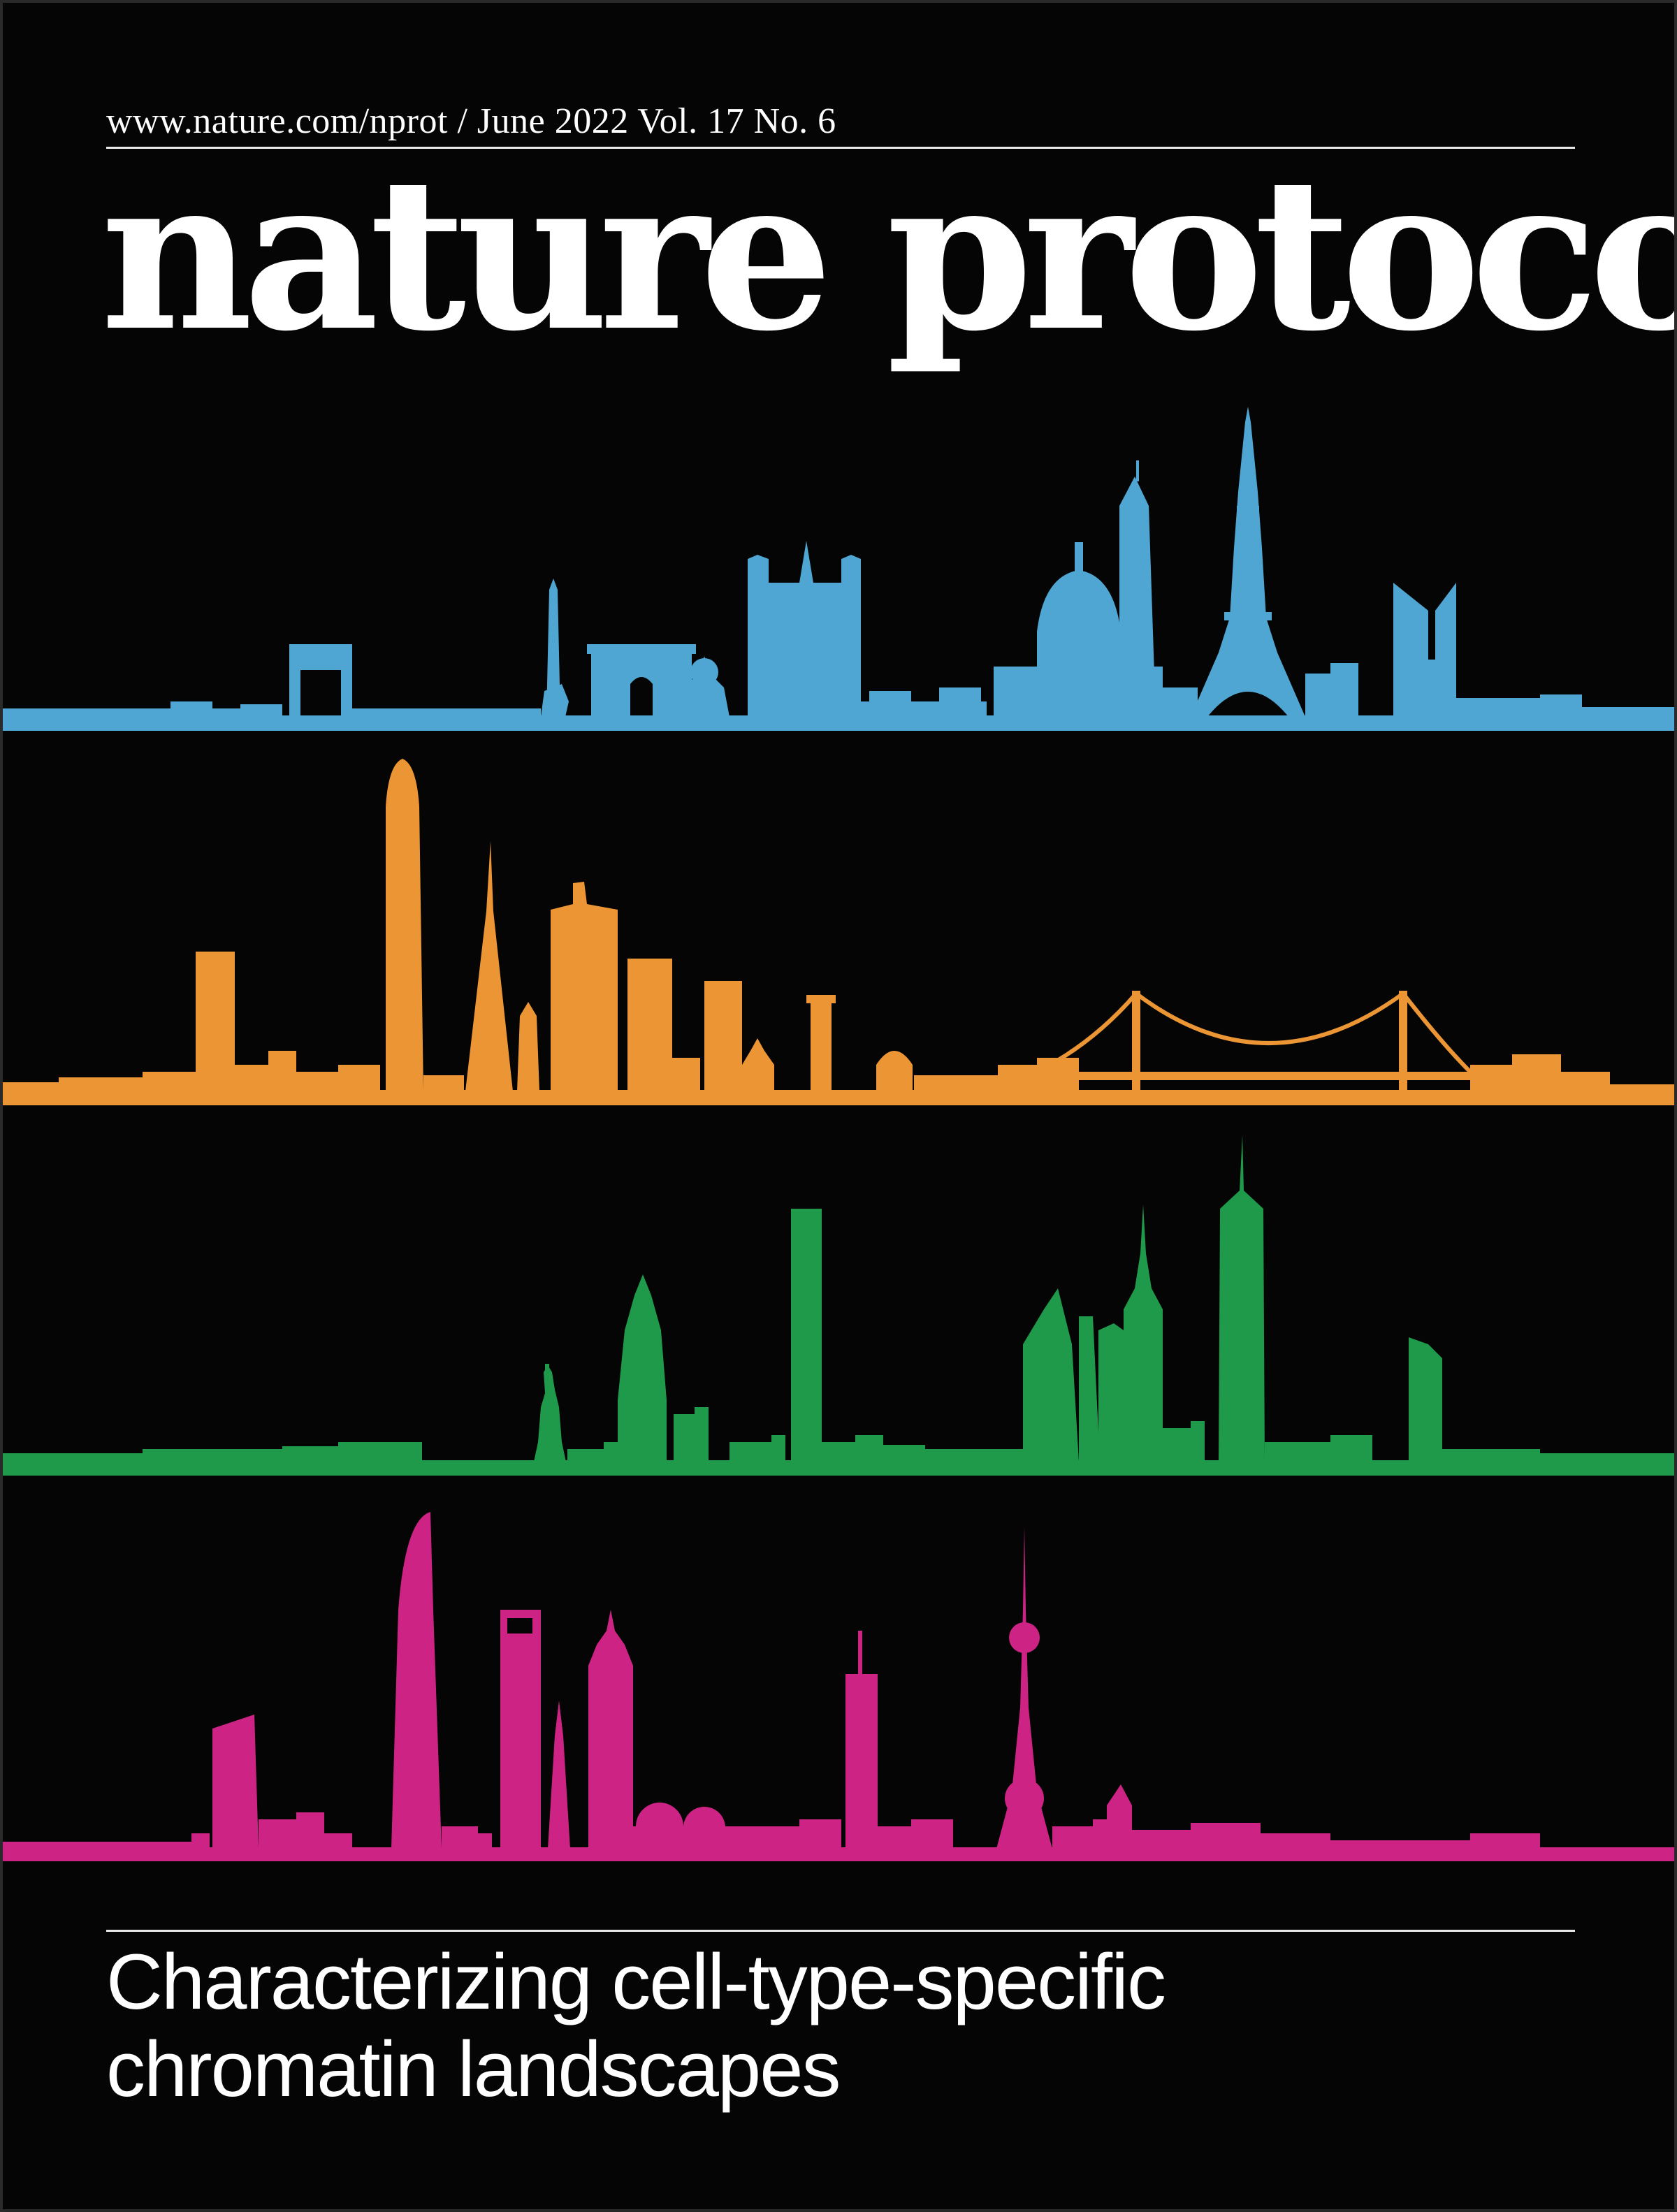  I want to click on headline-line-2: chromatin landscapes, so click(473, 2069).